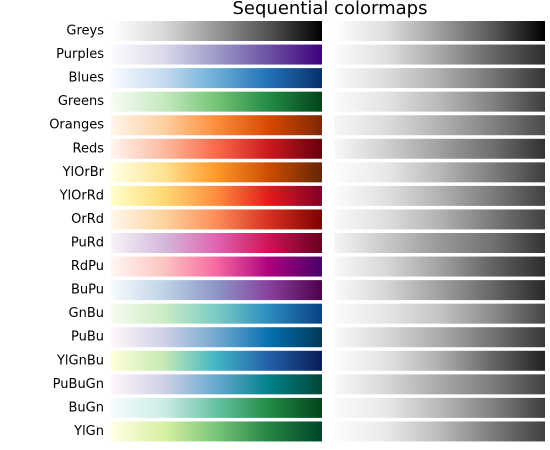  Describe the element at coordinates (87, 243) in the screenshot. I see `colormap-name: PuRd` at that location.